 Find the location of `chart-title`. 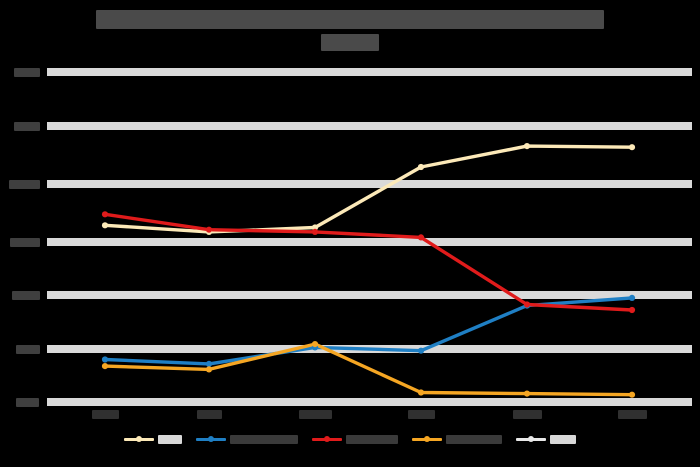

chart-title is located at coordinates (350, 30).